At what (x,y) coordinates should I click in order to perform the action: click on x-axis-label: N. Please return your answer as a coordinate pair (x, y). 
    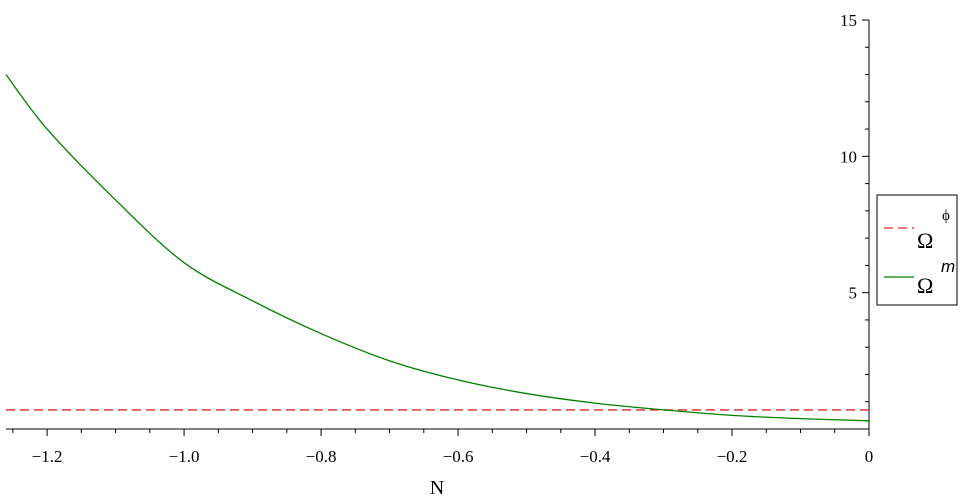
    Looking at the image, I should click on (437, 488).